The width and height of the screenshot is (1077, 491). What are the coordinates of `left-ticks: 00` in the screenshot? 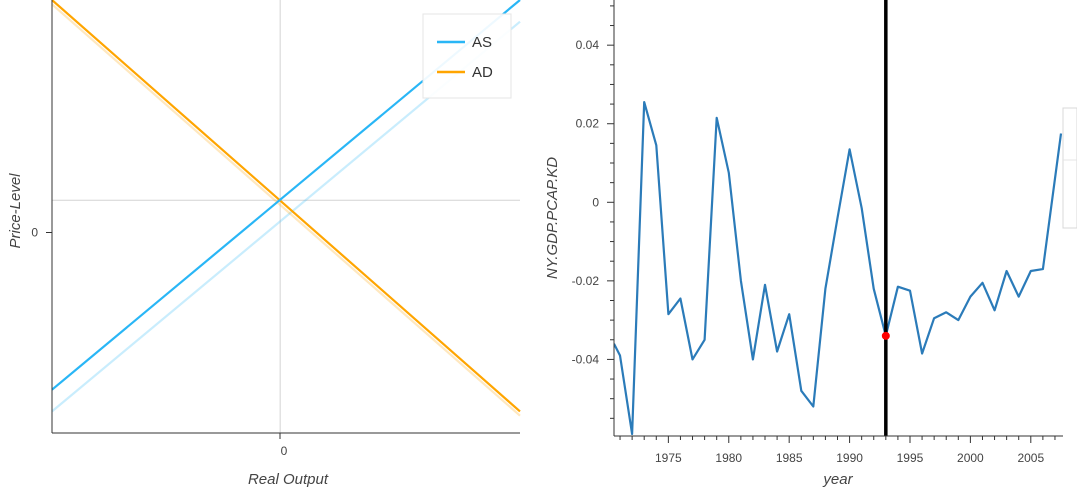 It's located at (159, 342).